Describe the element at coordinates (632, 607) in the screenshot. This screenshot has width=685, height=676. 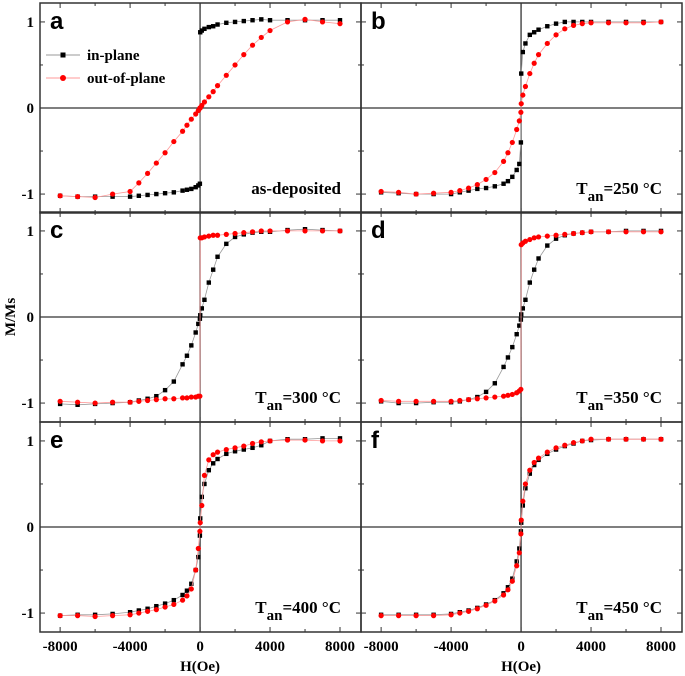
I see `annotation-text-tail: =450 °C` at that location.